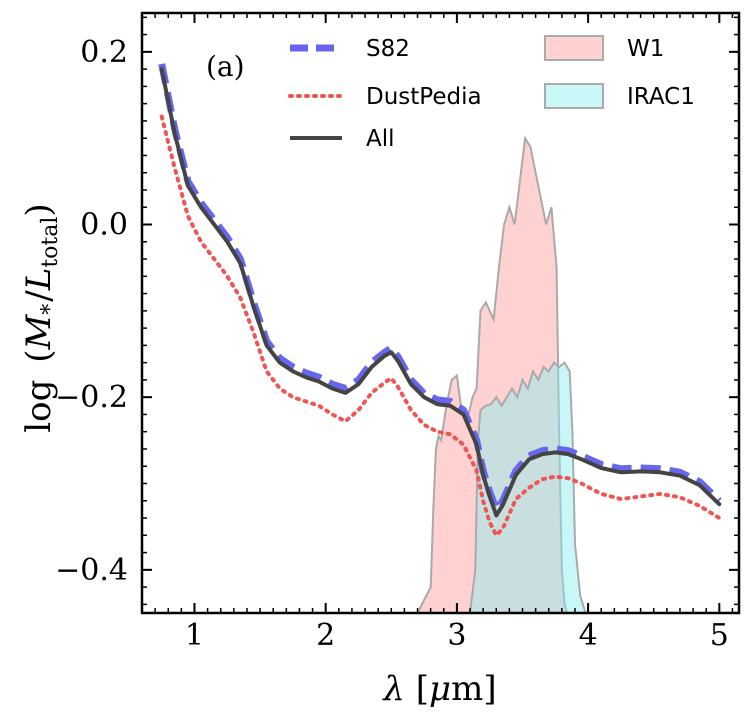 The width and height of the screenshot is (748, 713). Describe the element at coordinates (588, 635) in the screenshot. I see `x-tick-label: 4` at that location.